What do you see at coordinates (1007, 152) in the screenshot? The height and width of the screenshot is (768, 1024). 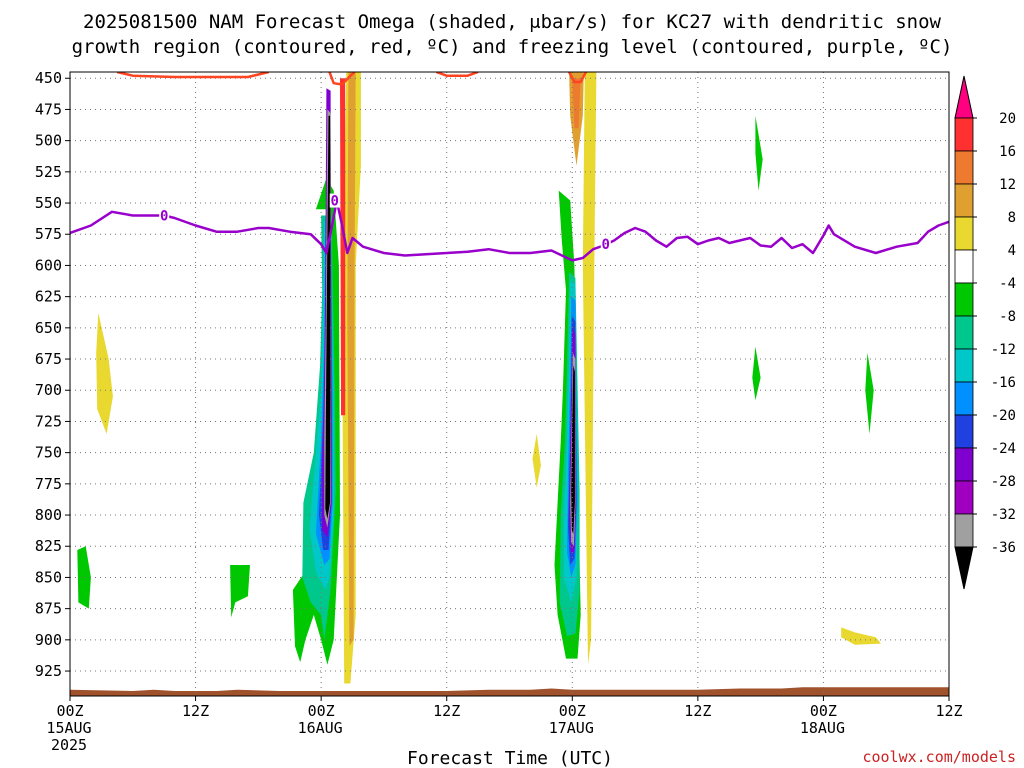 I see `colorbar-label: 16` at bounding box center [1007, 152].